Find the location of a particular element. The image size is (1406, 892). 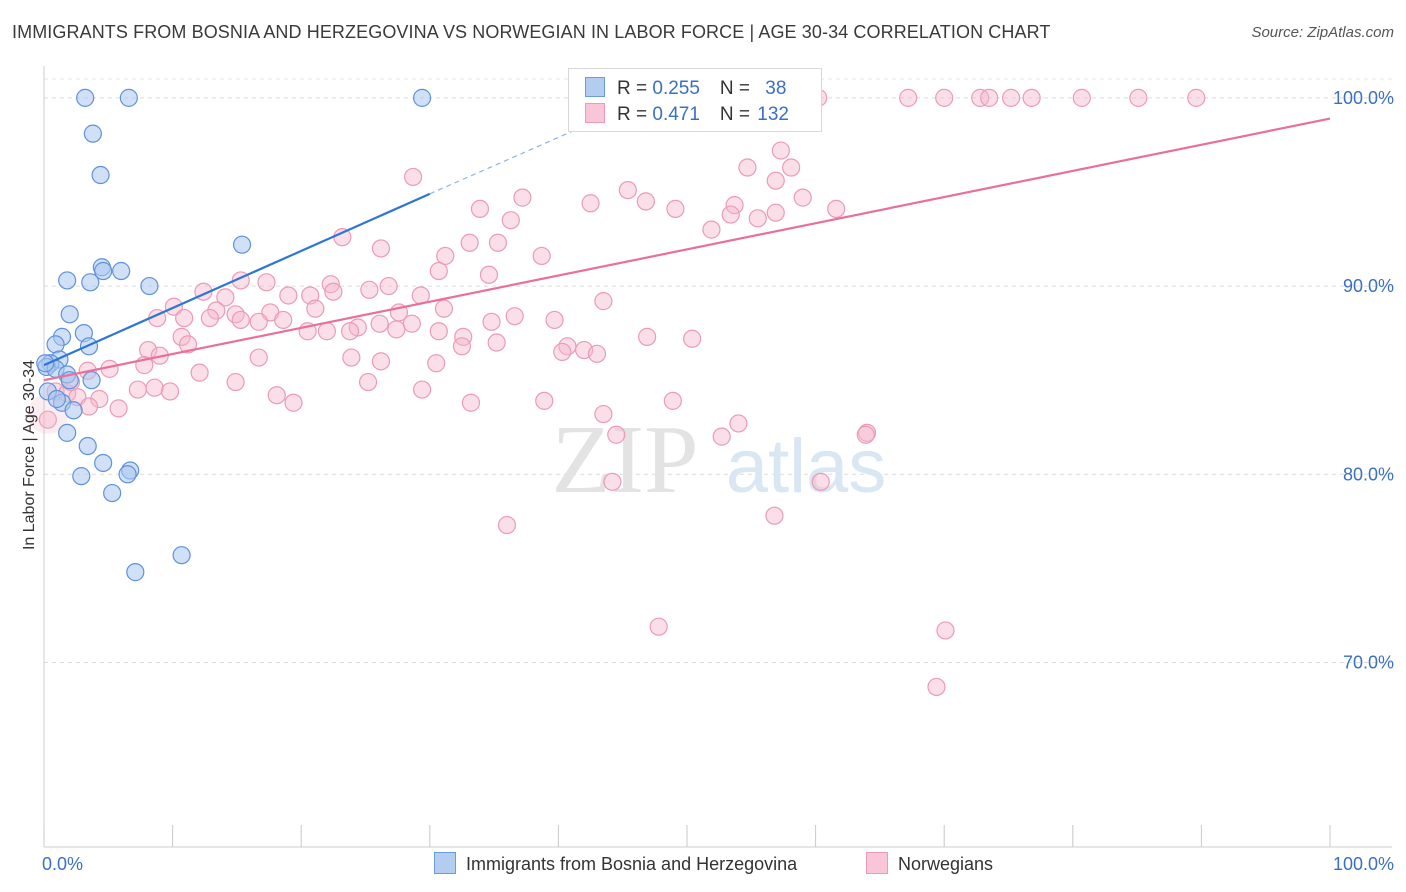

x-tick-label-max: 100.0% is located at coordinates (1363, 864).